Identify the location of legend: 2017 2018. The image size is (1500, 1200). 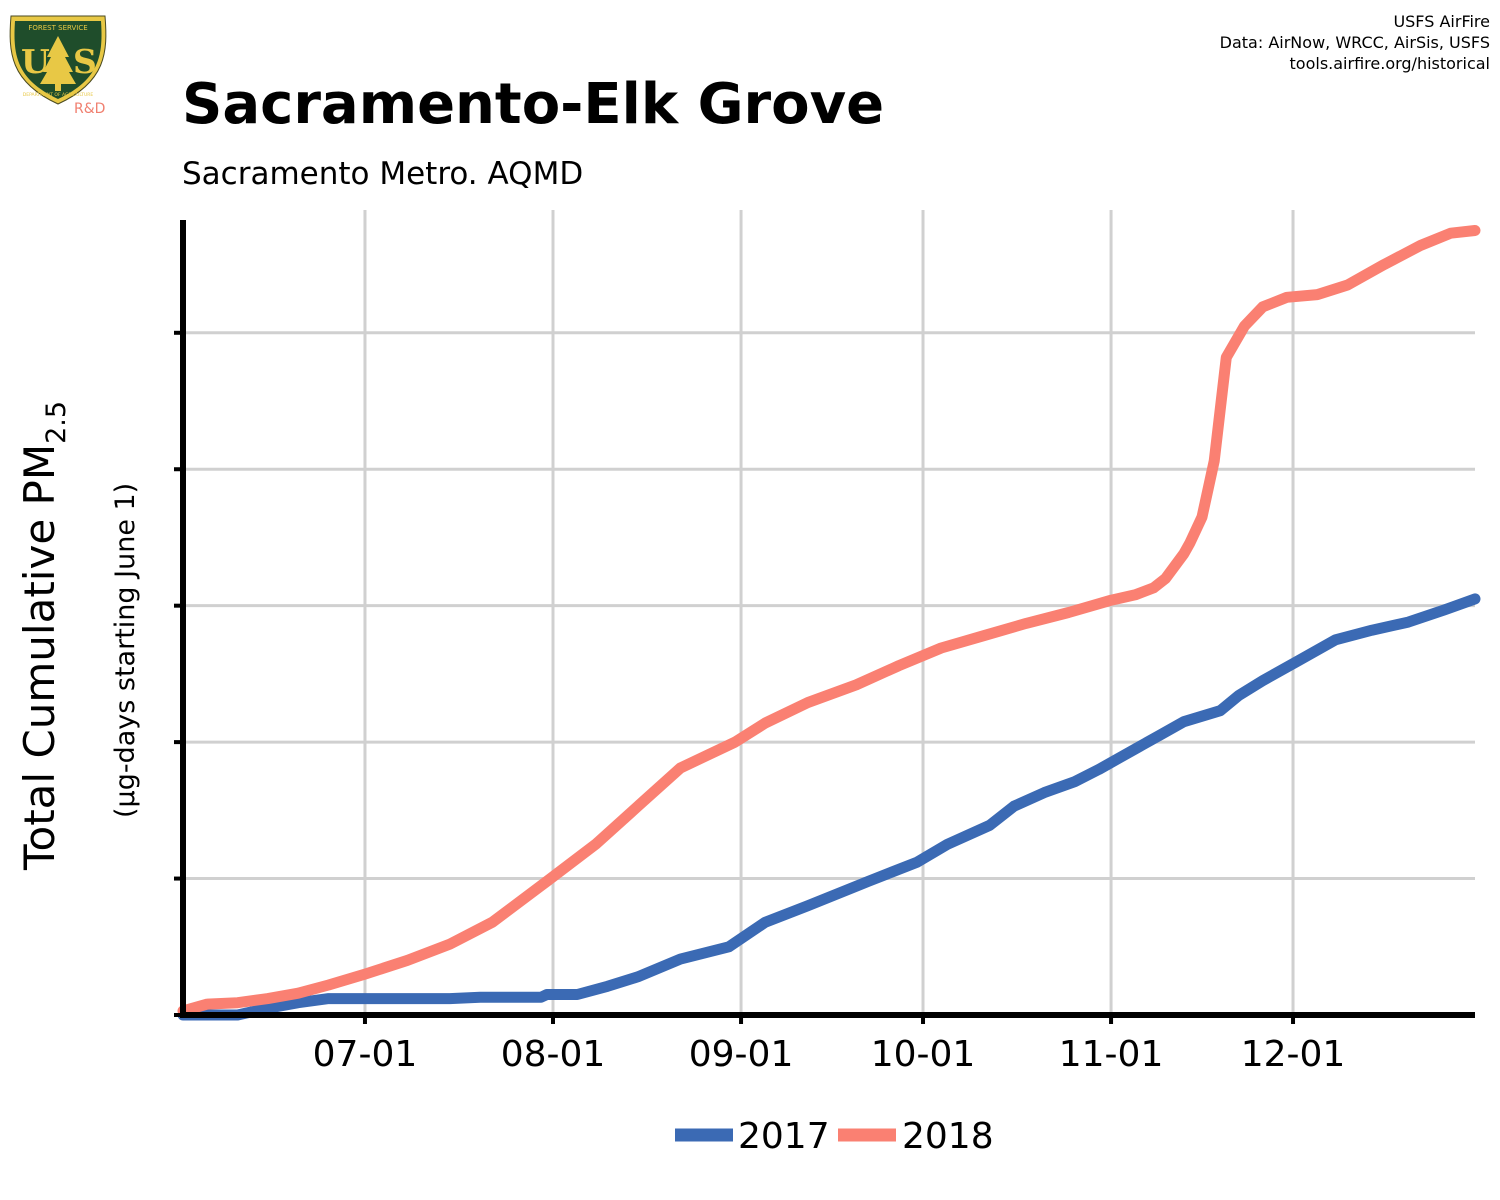
(834, 1136).